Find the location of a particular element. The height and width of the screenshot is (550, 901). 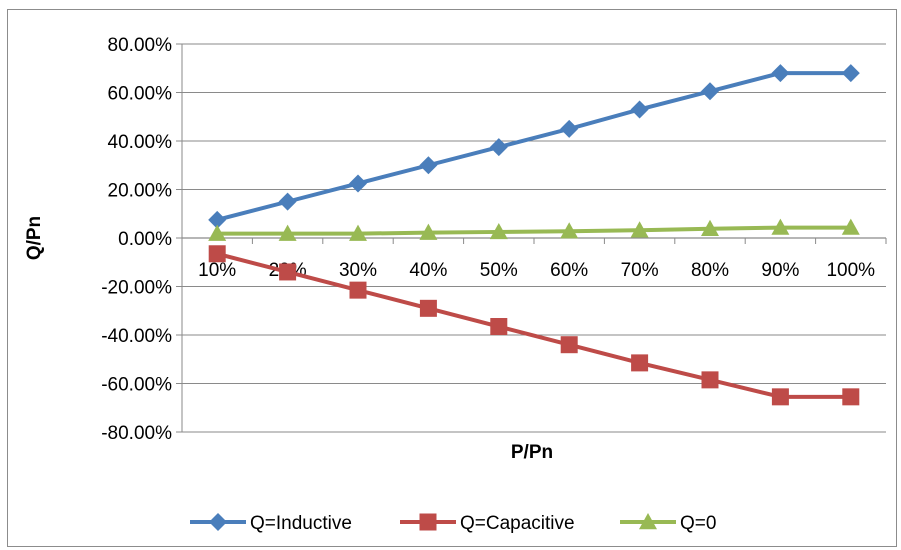

y-tick-label: 0.00% is located at coordinates (145, 239).